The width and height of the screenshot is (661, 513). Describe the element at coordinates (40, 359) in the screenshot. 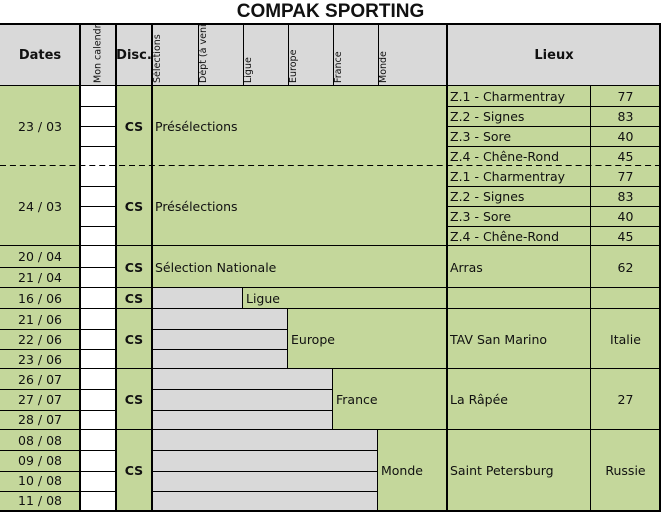

I see `date-cell: 23 / 06` at that location.